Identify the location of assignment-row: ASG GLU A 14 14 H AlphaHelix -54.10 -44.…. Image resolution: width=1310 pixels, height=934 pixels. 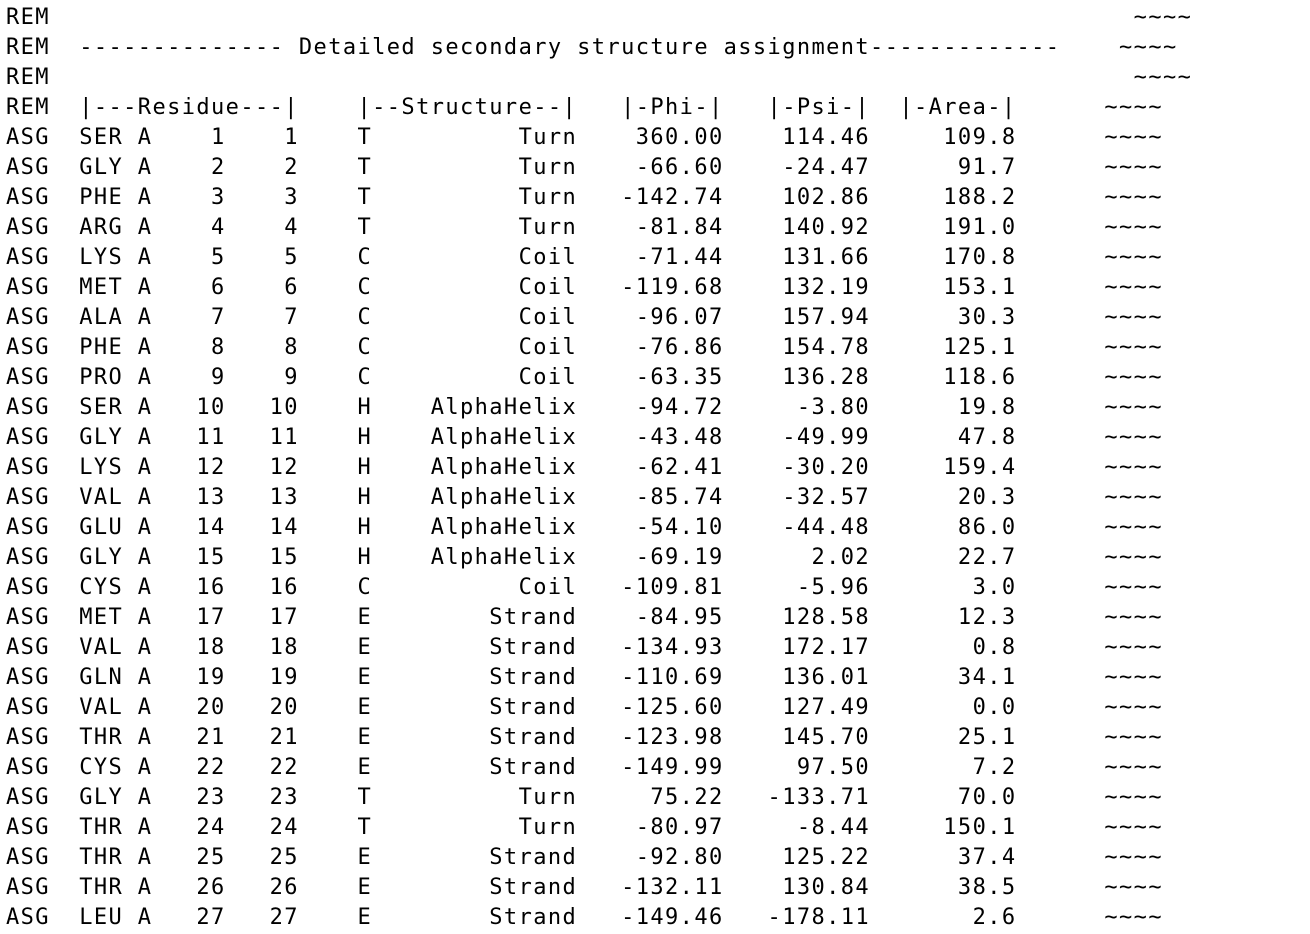
(584, 527).